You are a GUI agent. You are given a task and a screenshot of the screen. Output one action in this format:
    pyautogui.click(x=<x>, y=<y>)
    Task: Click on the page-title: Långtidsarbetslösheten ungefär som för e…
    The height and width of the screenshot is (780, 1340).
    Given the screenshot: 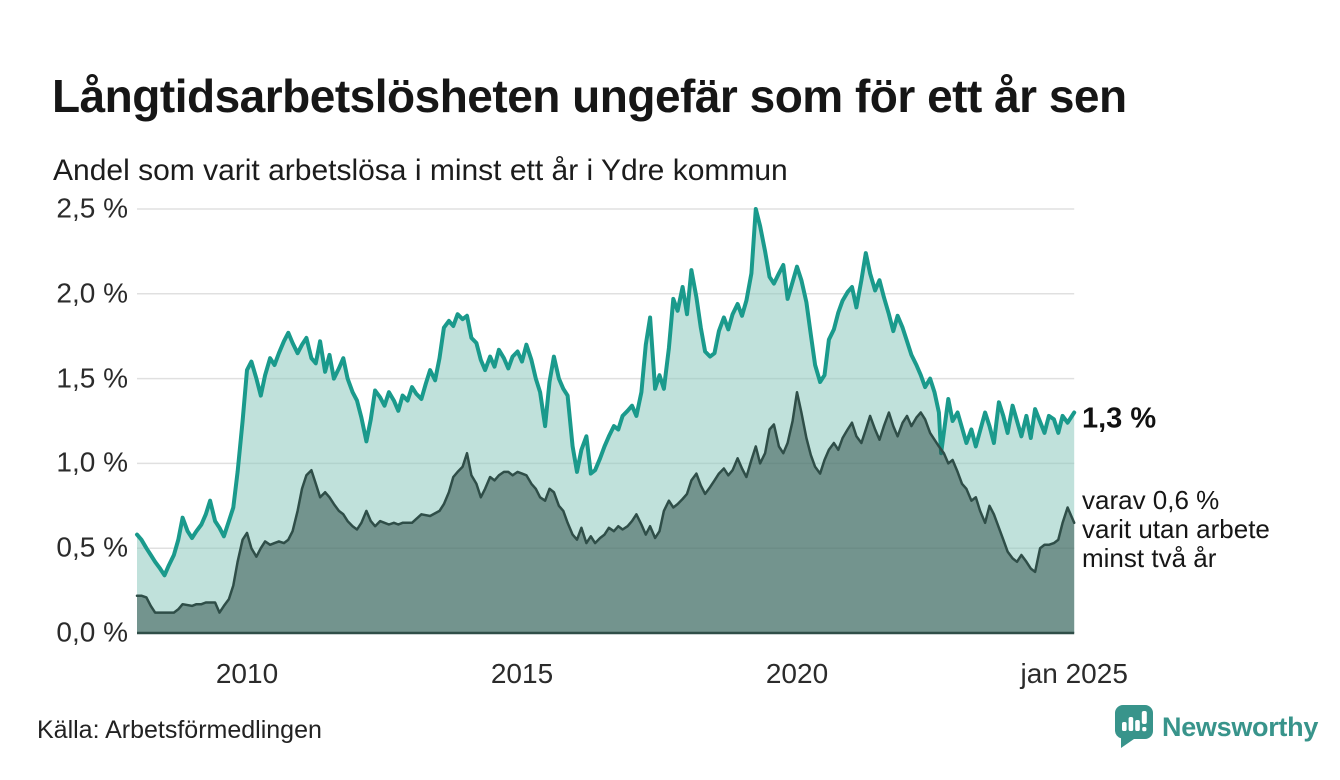 What is the action you would take?
    pyautogui.click(x=589, y=95)
    